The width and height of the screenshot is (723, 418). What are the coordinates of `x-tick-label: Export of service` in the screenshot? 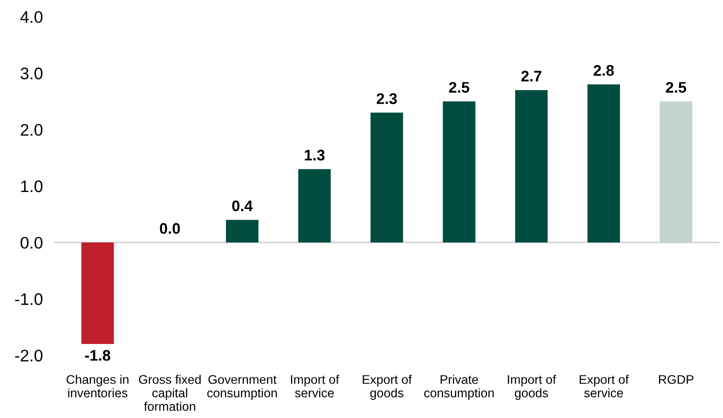 It's located at (604, 386).